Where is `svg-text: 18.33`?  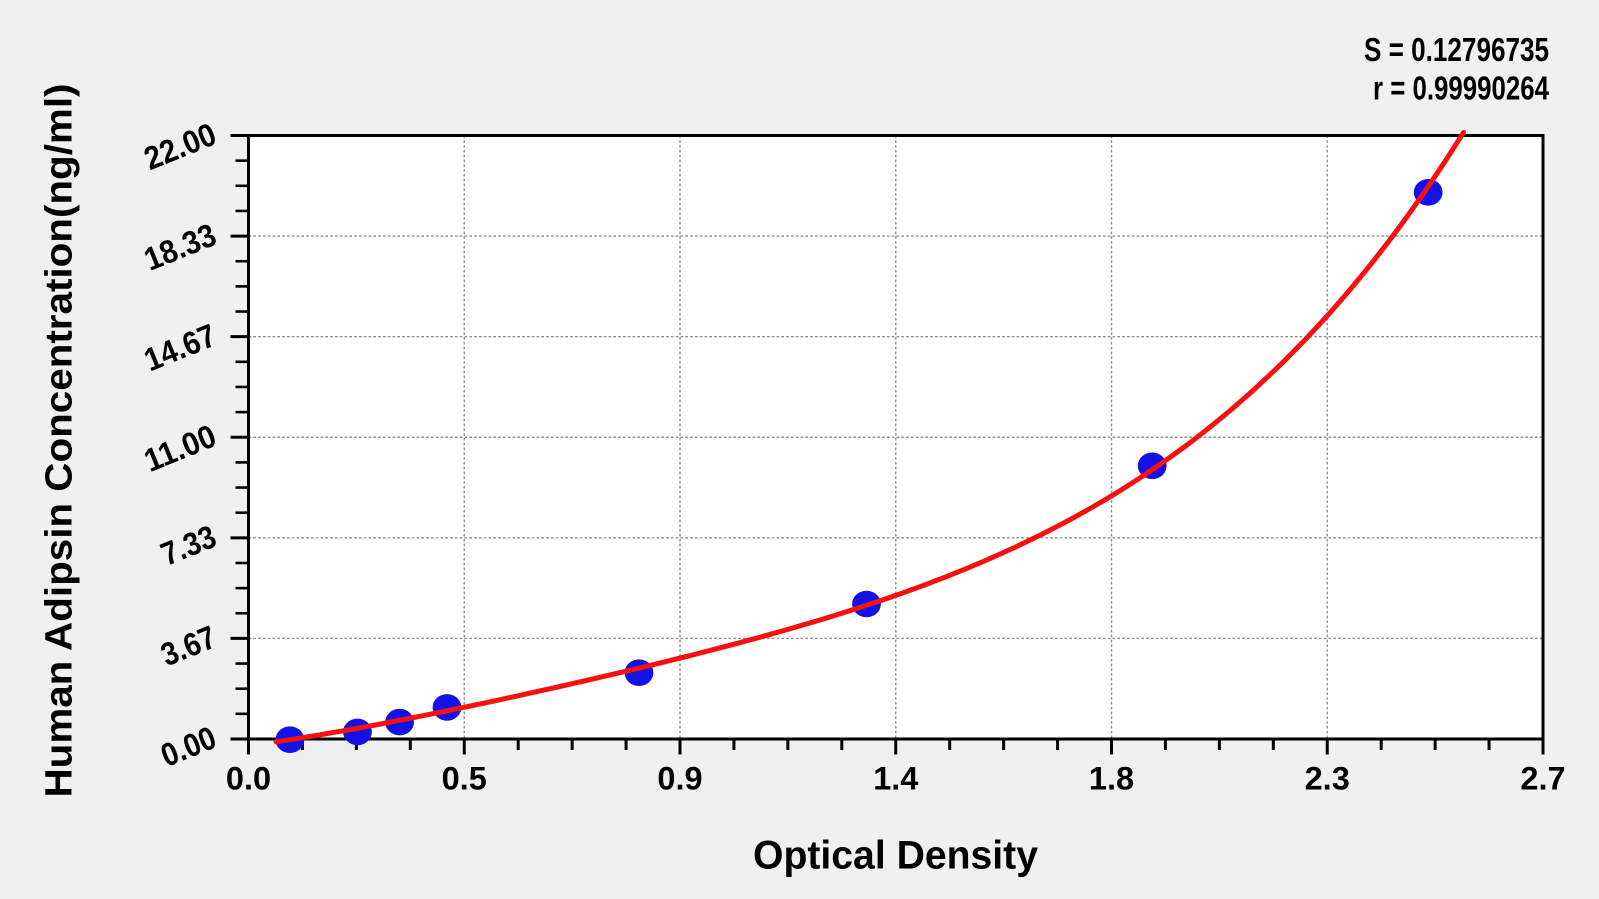
svg-text: 18.33 is located at coordinates (180, 247).